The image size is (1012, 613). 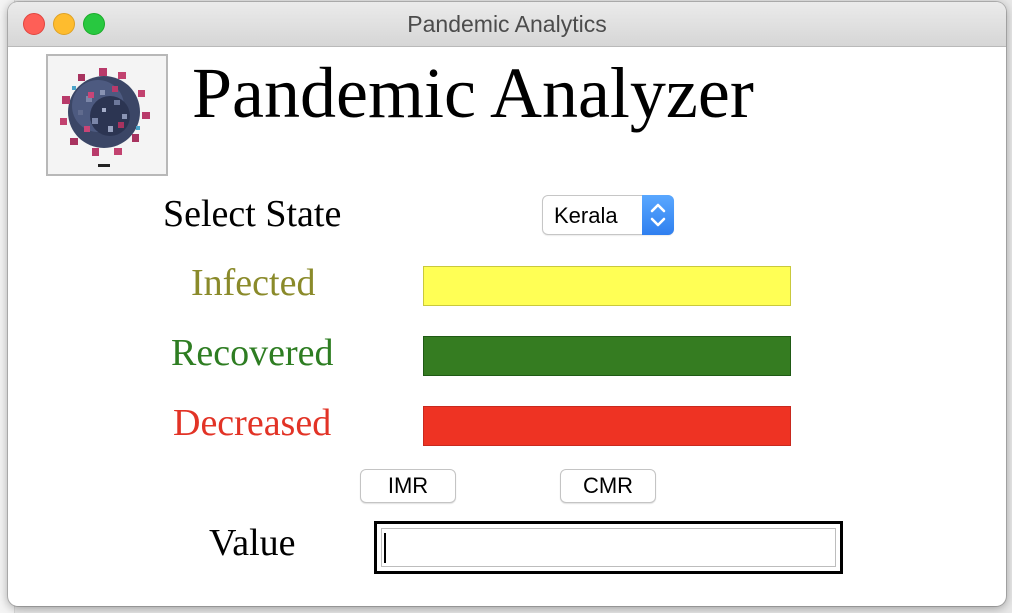 What do you see at coordinates (64, 24) in the screenshot?
I see `minimize-window-button` at bounding box center [64, 24].